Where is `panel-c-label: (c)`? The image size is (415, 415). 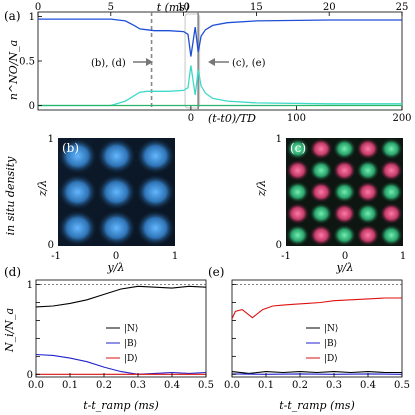
panel-c-label: (c) is located at coordinates (298, 148).